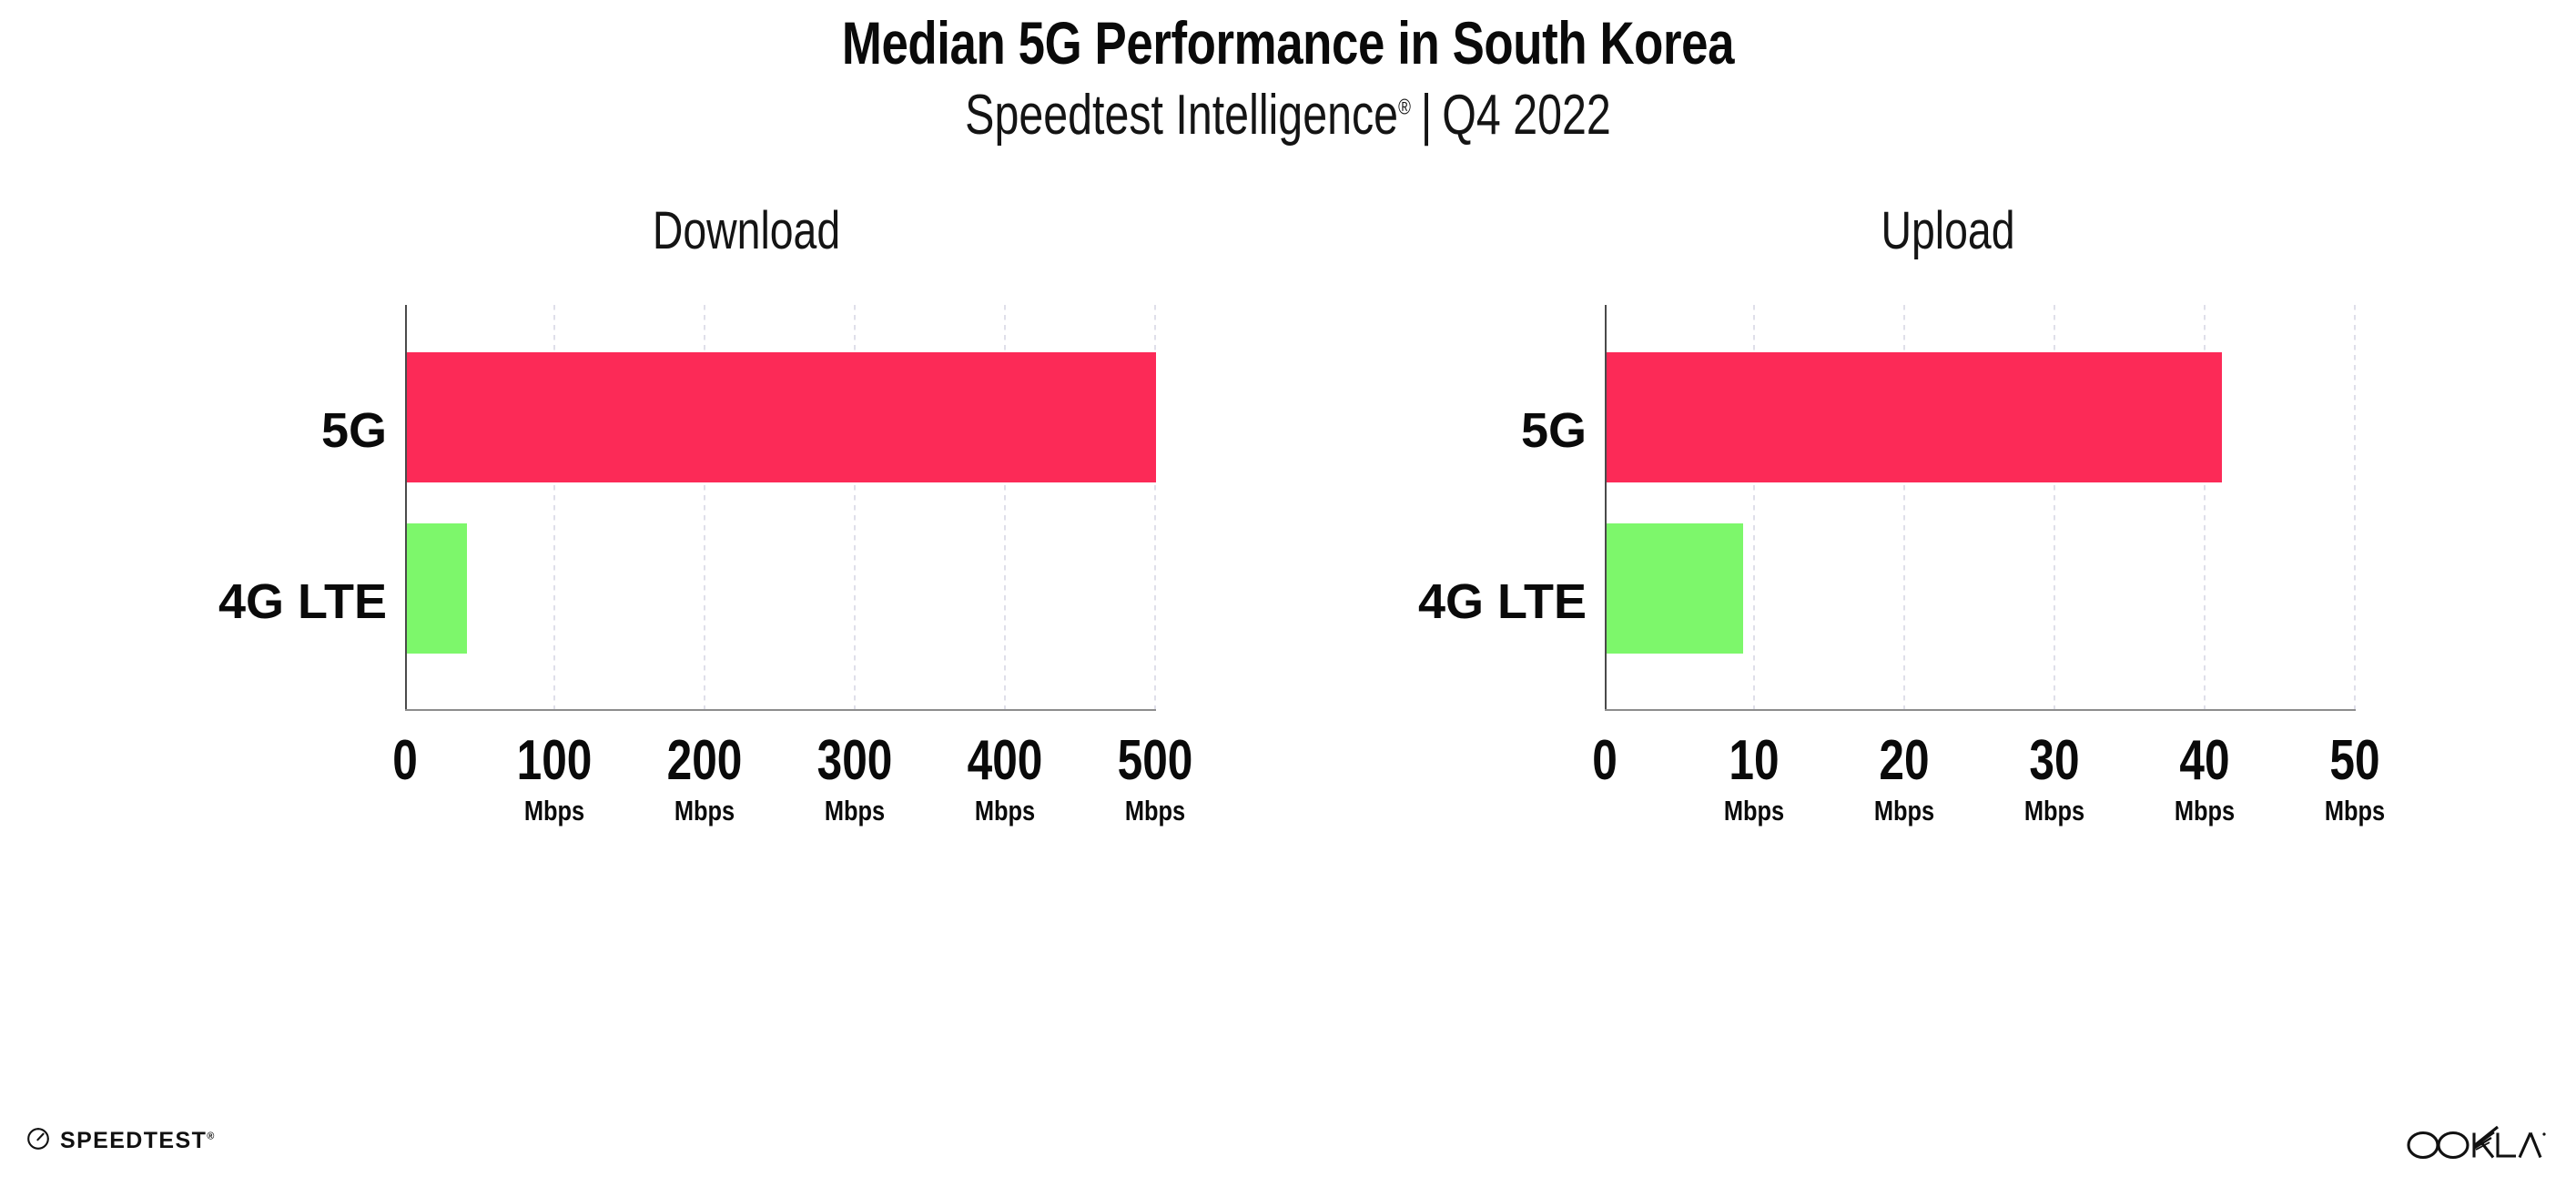  What do you see at coordinates (1553, 431) in the screenshot?
I see `upload-category-label-5g: 5G` at bounding box center [1553, 431].